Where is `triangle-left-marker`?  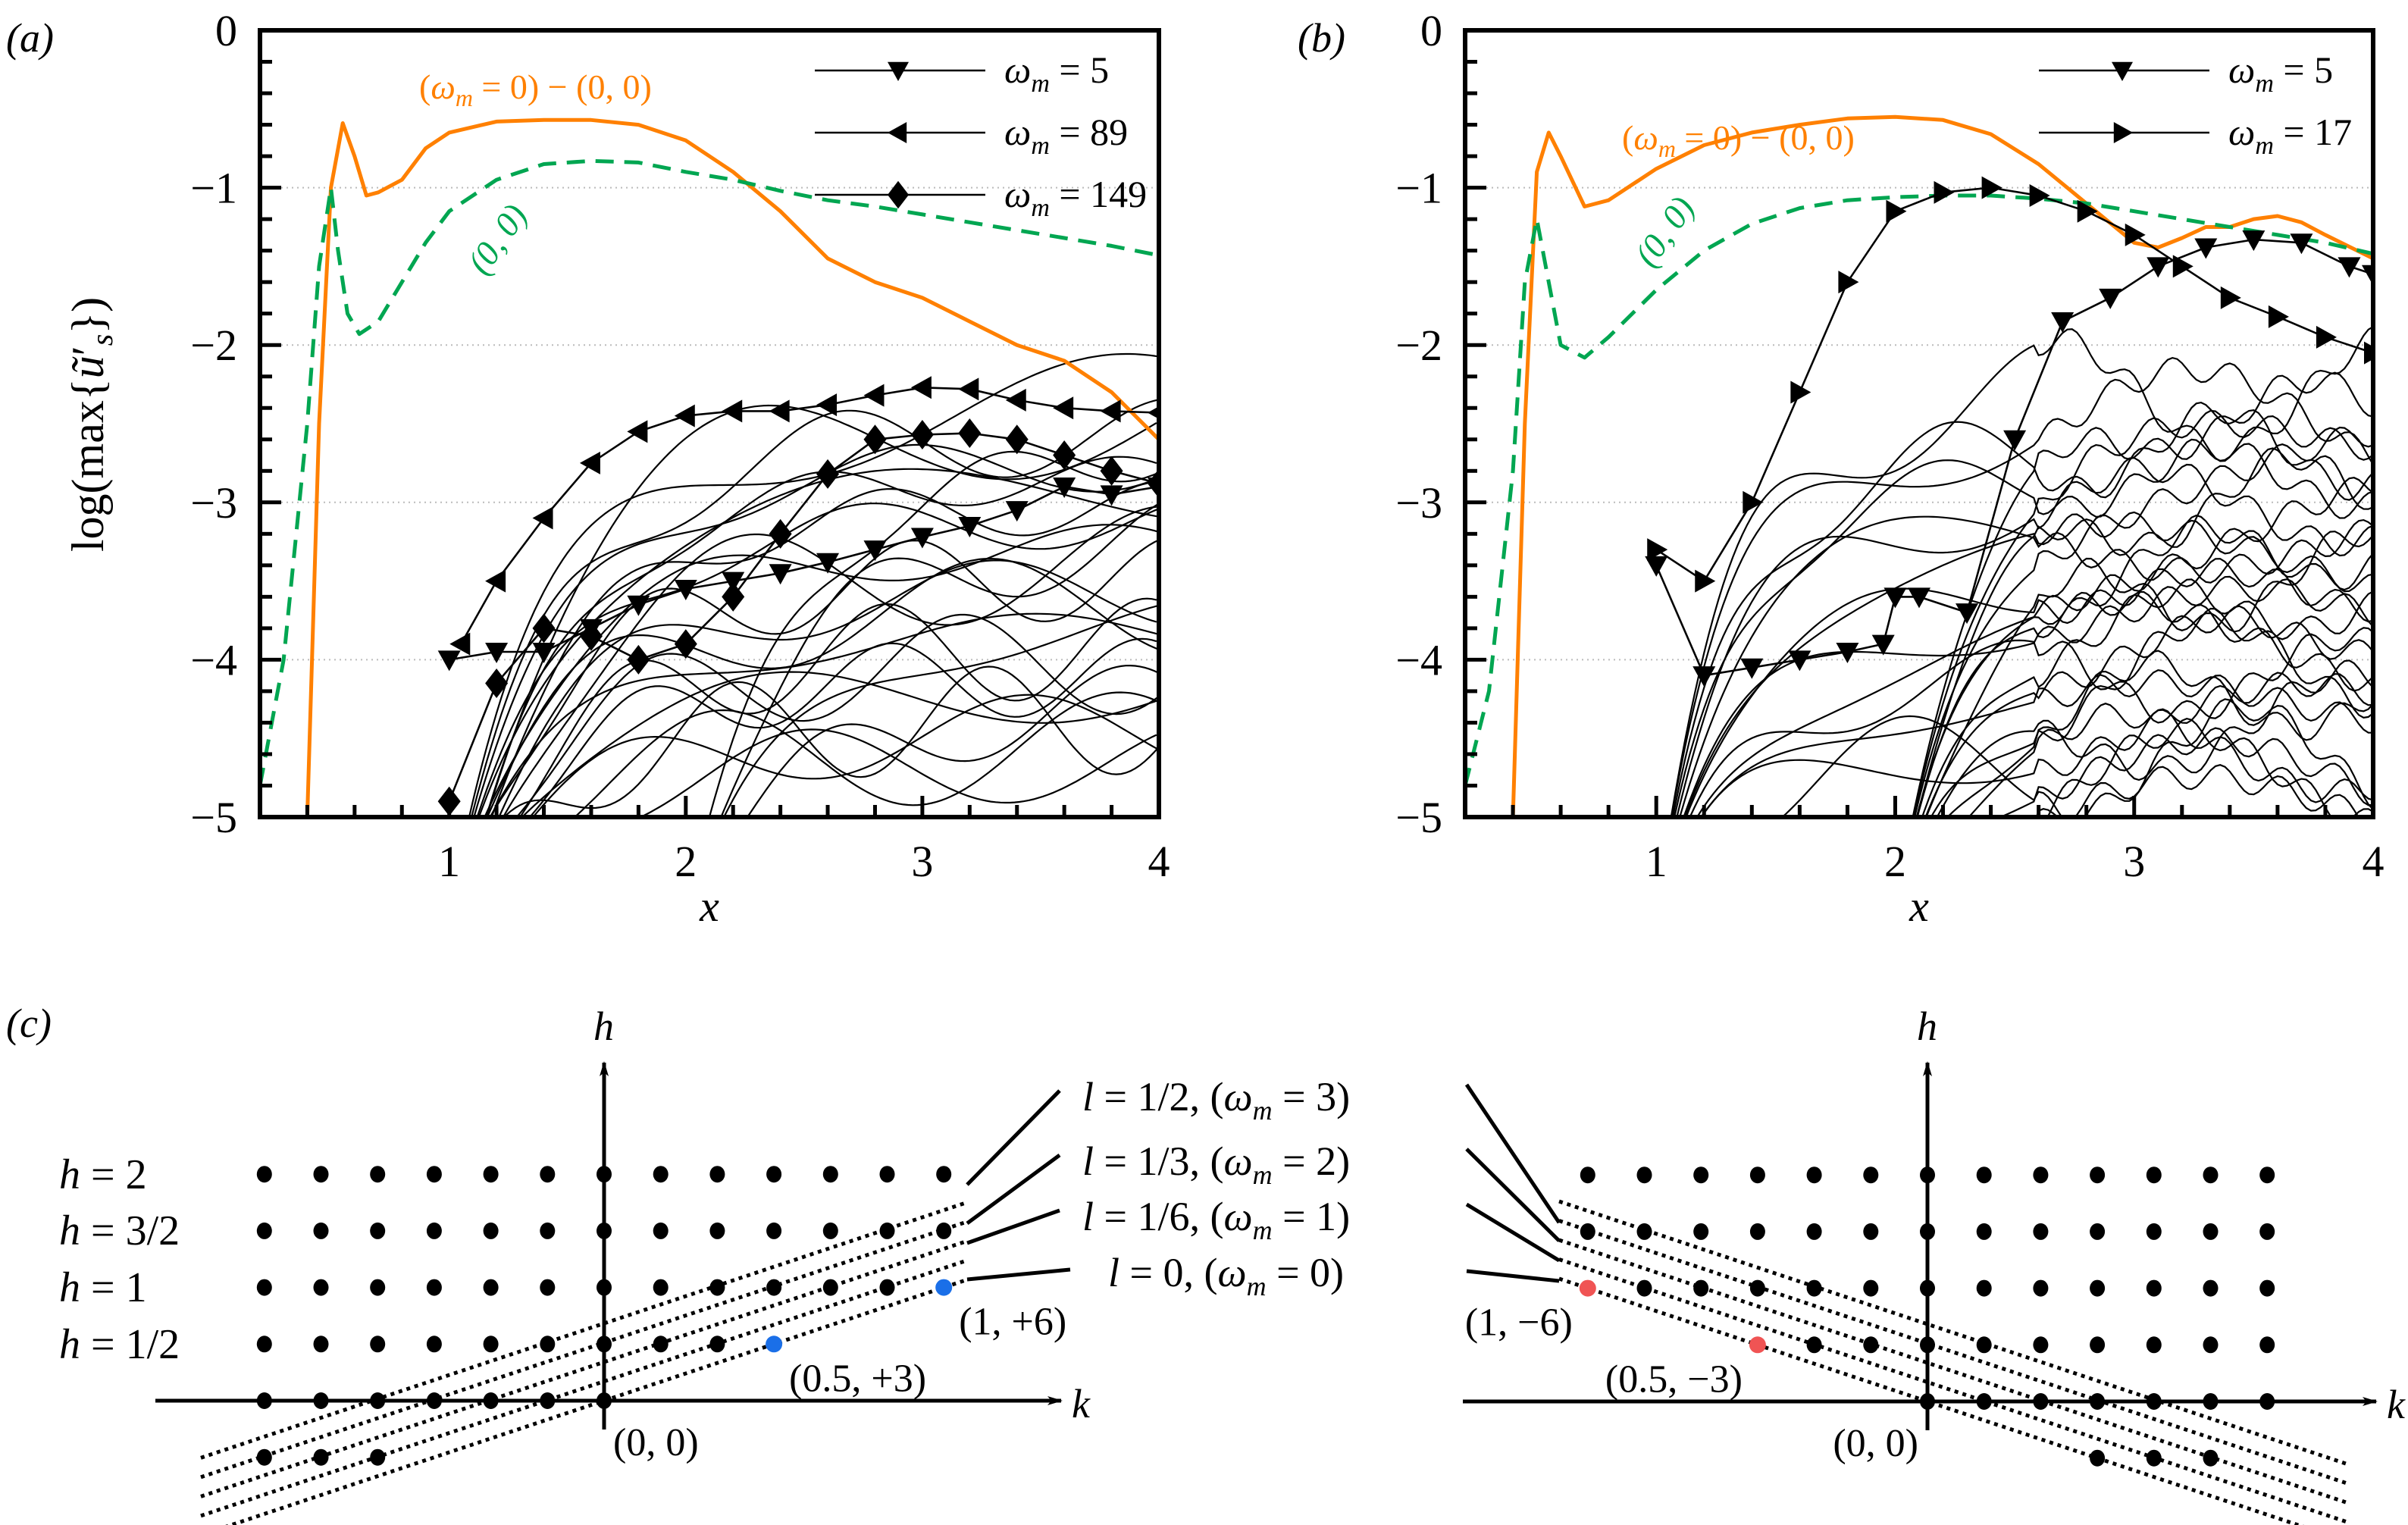 triangle-left-marker is located at coordinates (542, 518).